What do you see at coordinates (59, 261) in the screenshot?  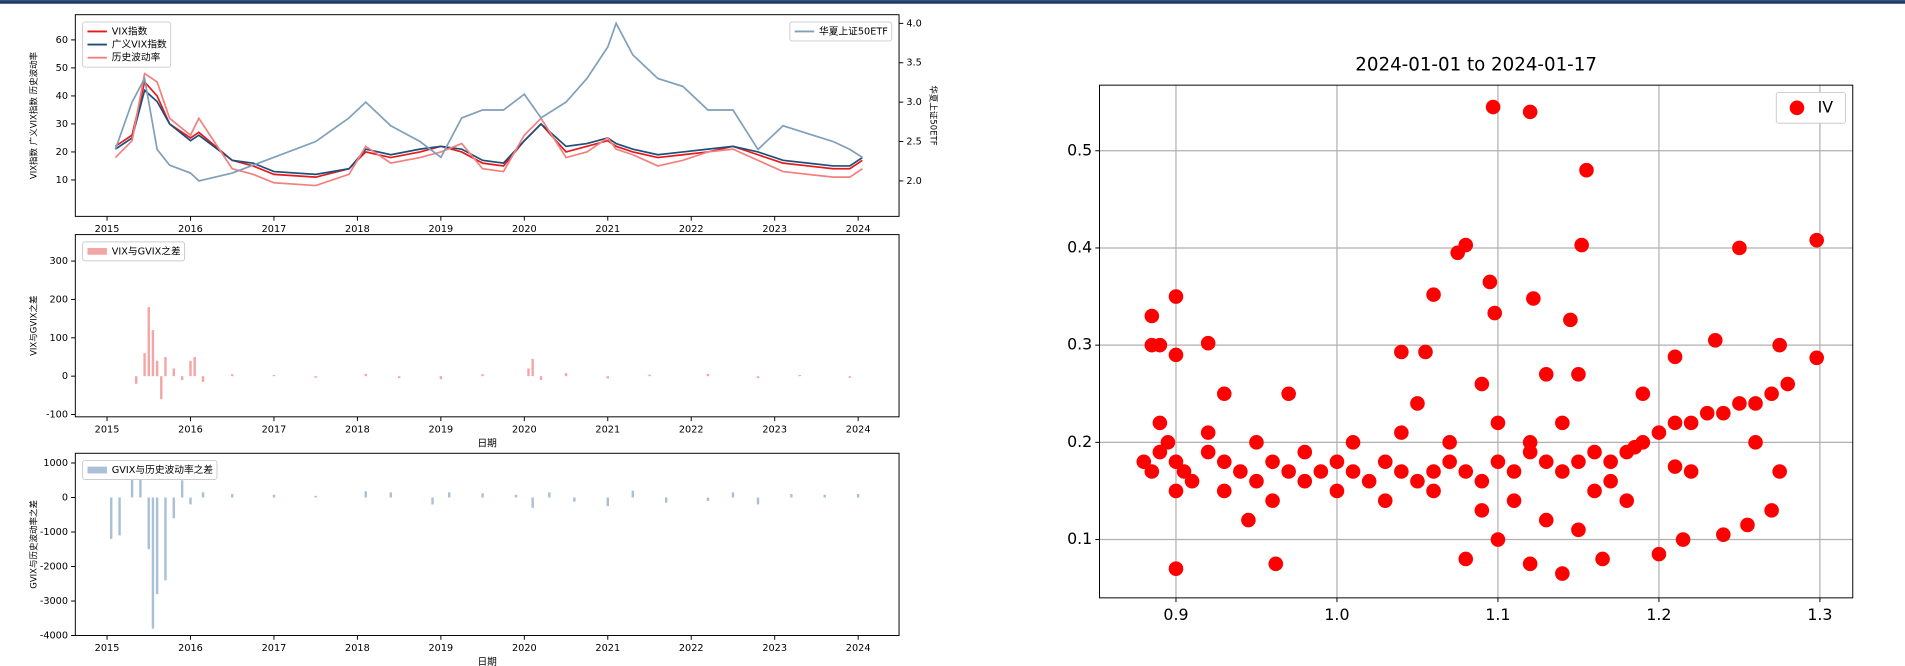 I see `y-tick-label: 300` at bounding box center [59, 261].